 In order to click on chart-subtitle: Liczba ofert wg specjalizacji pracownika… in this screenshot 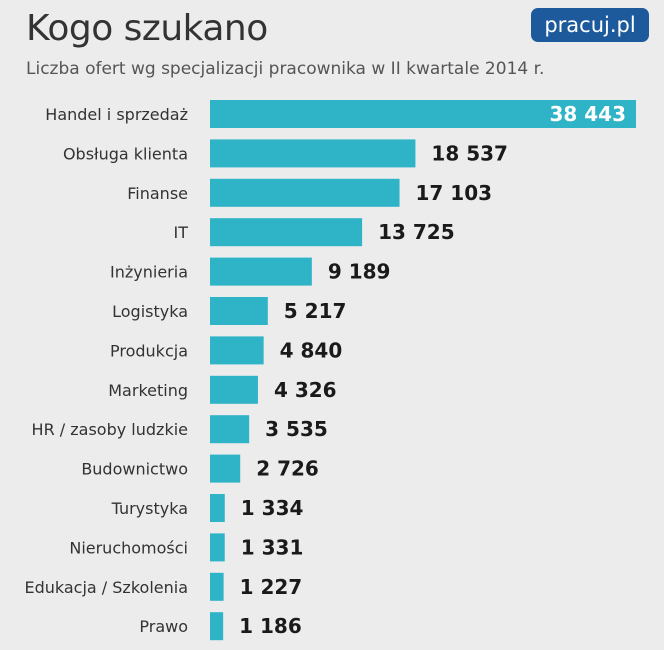, I will do `click(285, 69)`.